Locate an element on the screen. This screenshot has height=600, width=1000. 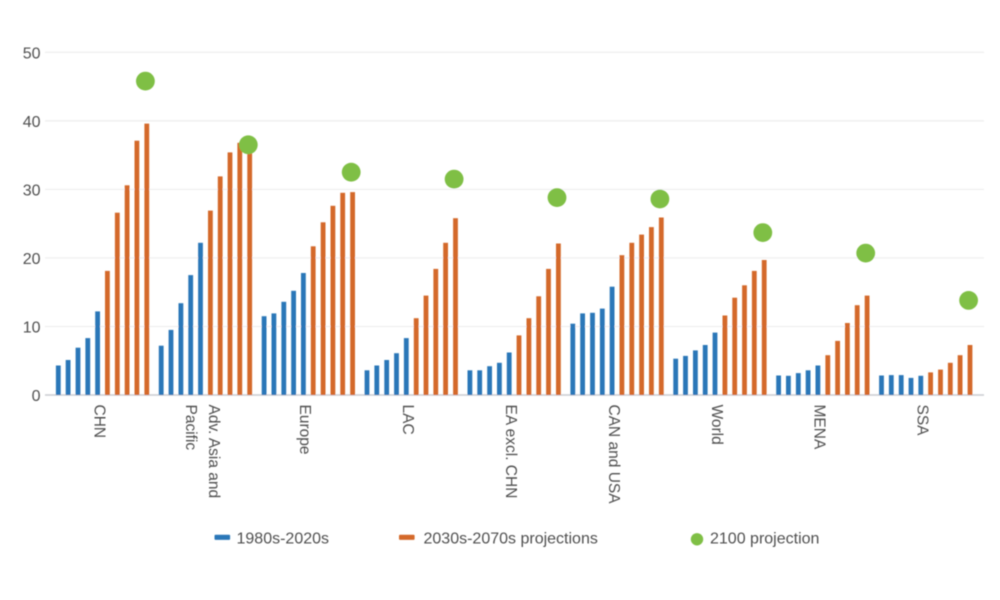
svg-text: LAC is located at coordinates (407, 420).